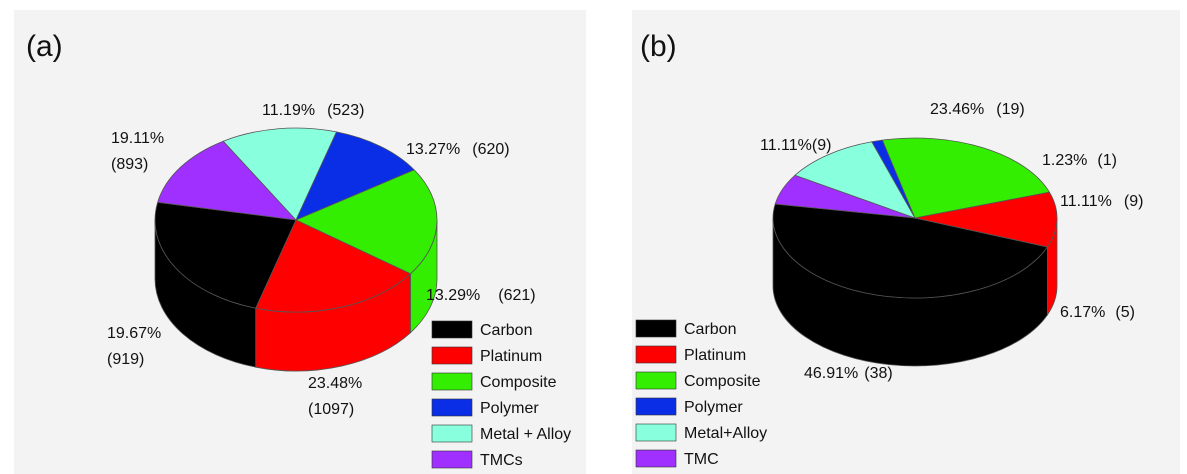  Describe the element at coordinates (313, 110) in the screenshot. I see `slice-label-polymer: 11.19% (523)` at that location.